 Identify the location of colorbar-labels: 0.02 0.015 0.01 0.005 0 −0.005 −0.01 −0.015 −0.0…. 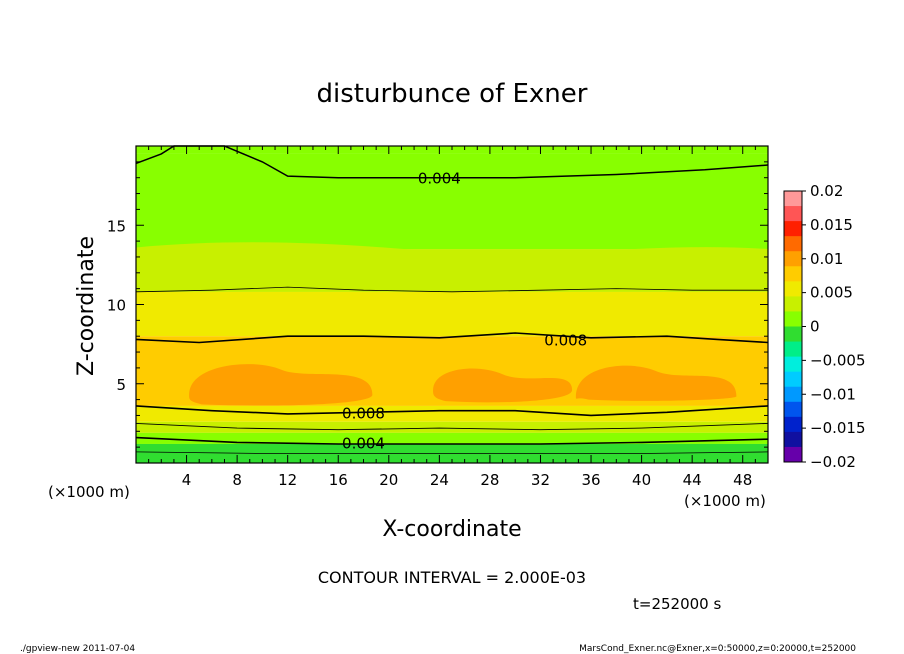
(834, 326).